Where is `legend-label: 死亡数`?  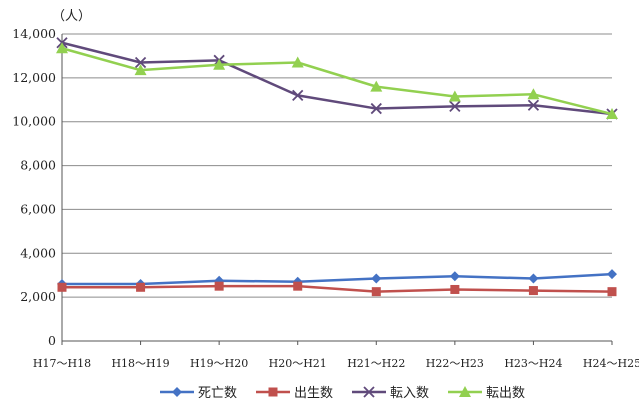
legend-label: 死亡数 is located at coordinates (217, 393).